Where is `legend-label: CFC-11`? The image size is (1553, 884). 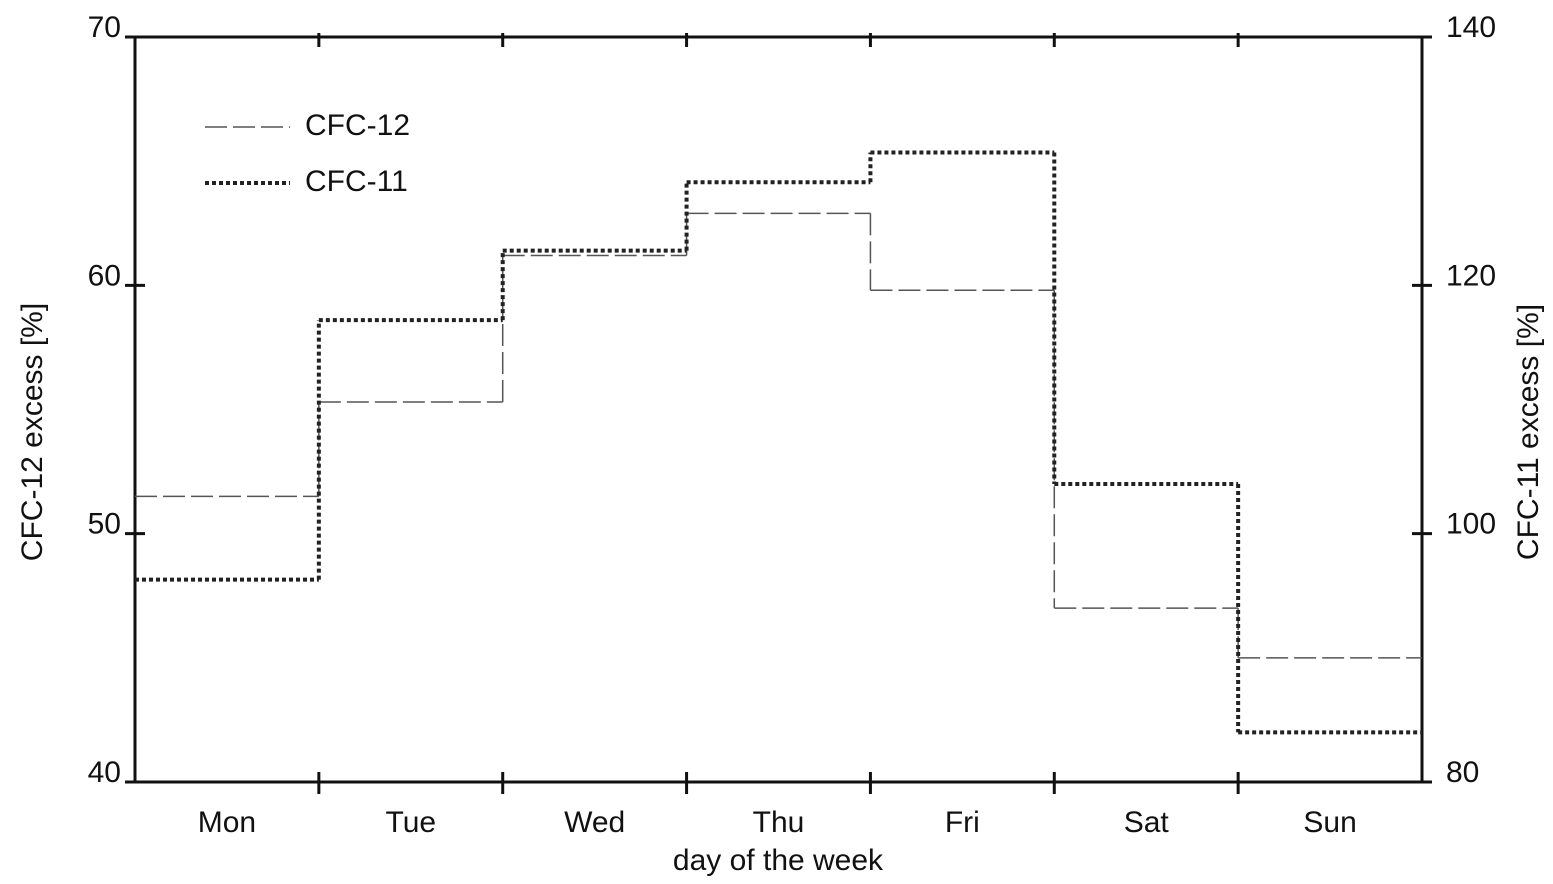 legend-label: CFC-11 is located at coordinates (356, 181).